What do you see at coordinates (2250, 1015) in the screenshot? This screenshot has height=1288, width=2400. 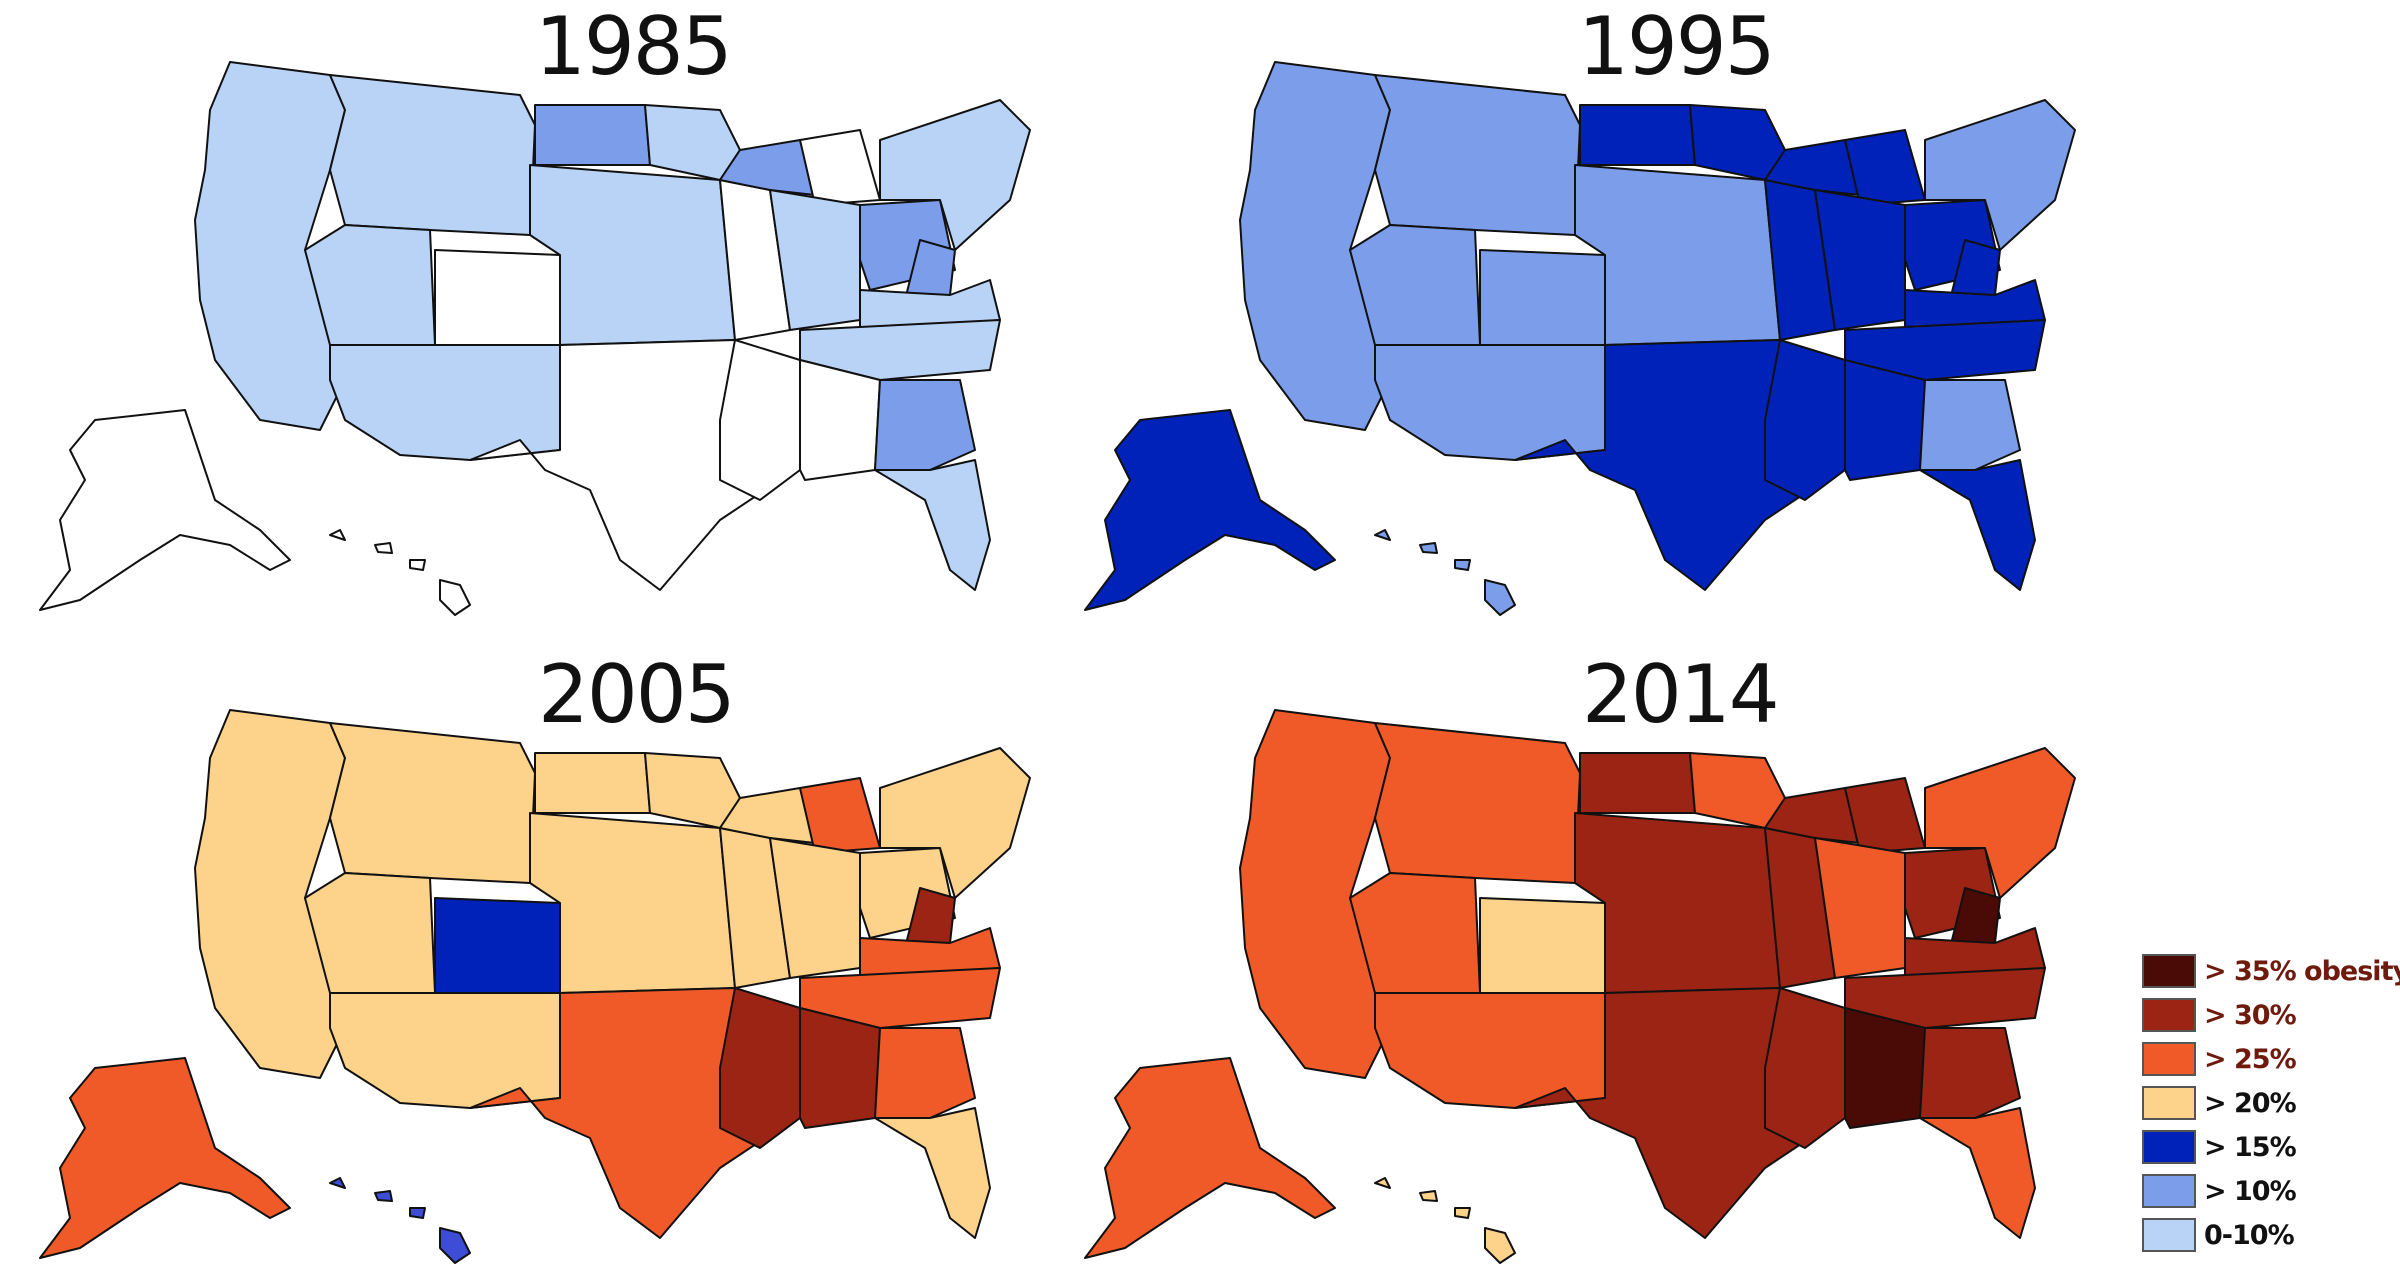 I see `legend-label: > 30%` at bounding box center [2250, 1015].